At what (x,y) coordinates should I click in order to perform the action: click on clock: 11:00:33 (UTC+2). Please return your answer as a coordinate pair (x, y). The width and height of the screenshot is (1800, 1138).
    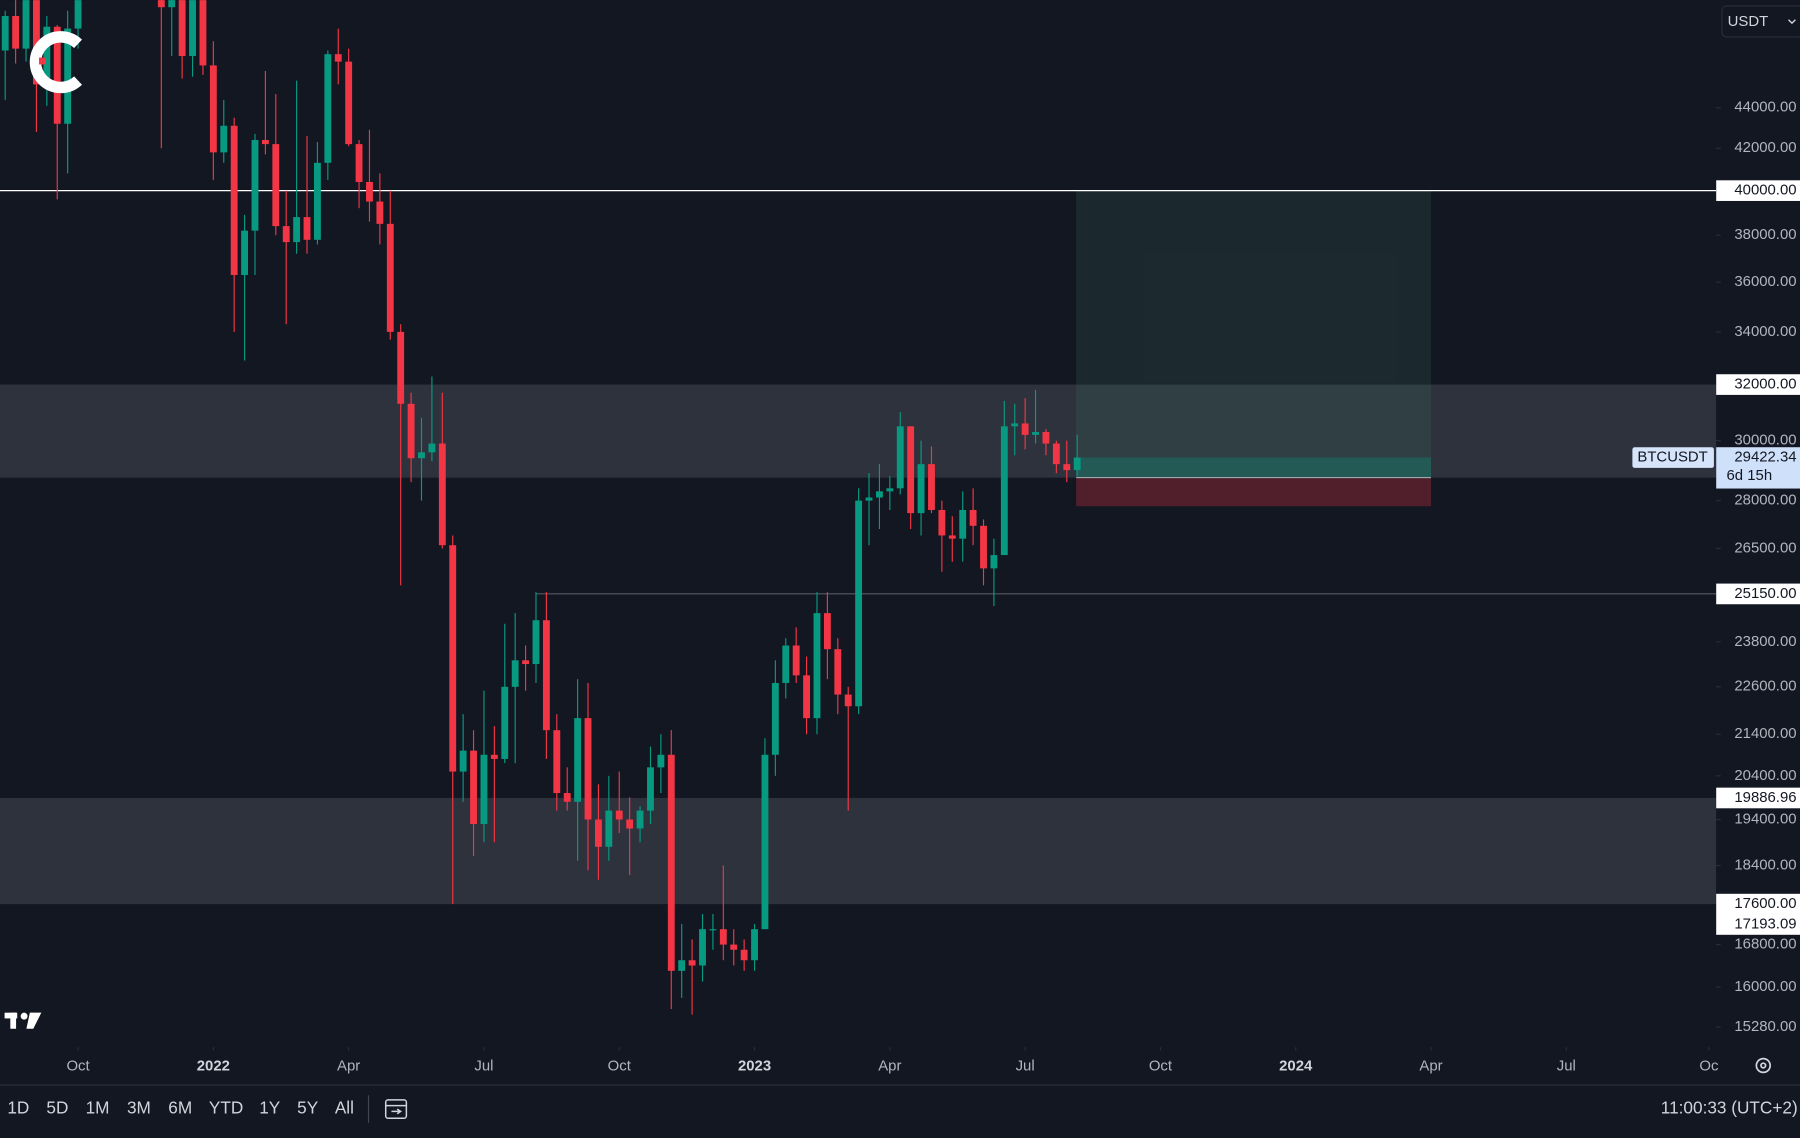
    Looking at the image, I should click on (1729, 1108).